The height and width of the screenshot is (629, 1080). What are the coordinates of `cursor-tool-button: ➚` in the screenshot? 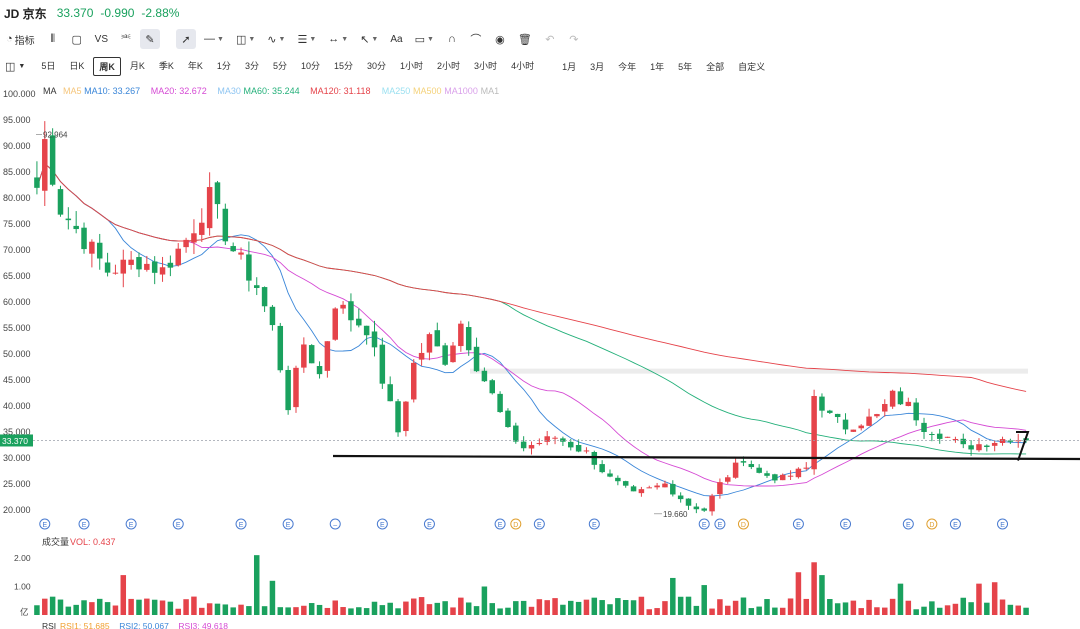 It's located at (186, 39).